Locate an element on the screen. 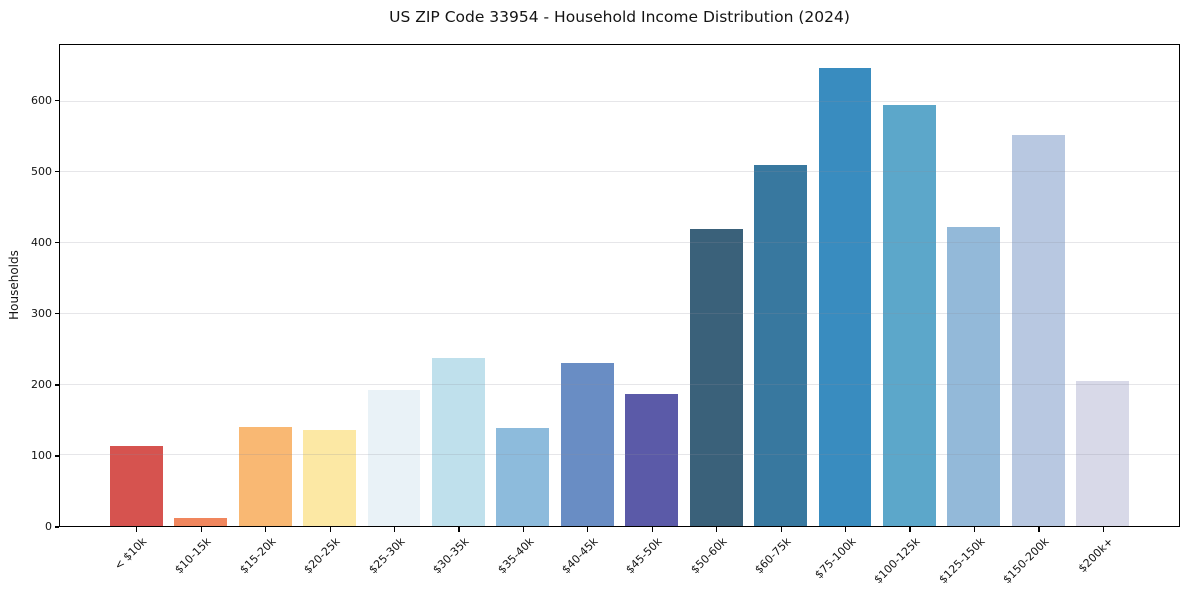 The image size is (1189, 590). bar-group: $15-20k is located at coordinates (265, 310).